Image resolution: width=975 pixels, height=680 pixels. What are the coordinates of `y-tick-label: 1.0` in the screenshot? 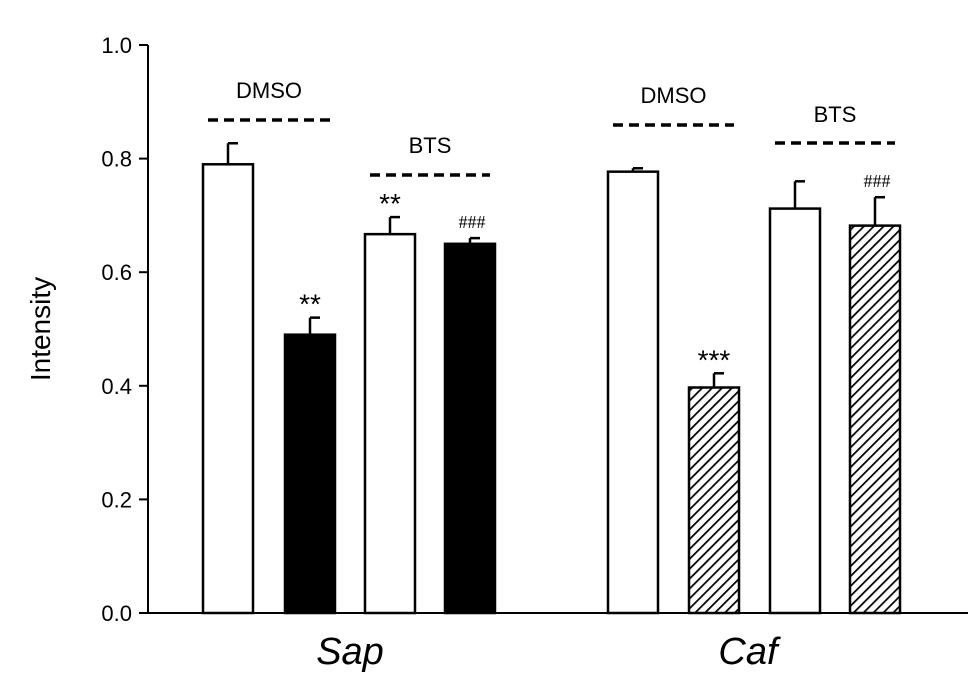 It's located at (116, 45).